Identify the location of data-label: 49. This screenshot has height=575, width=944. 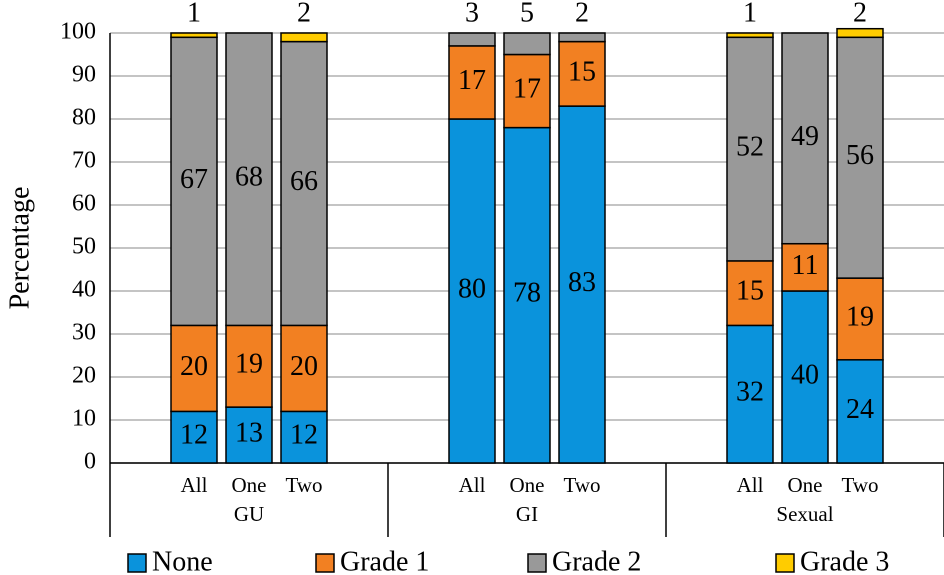
(805, 136).